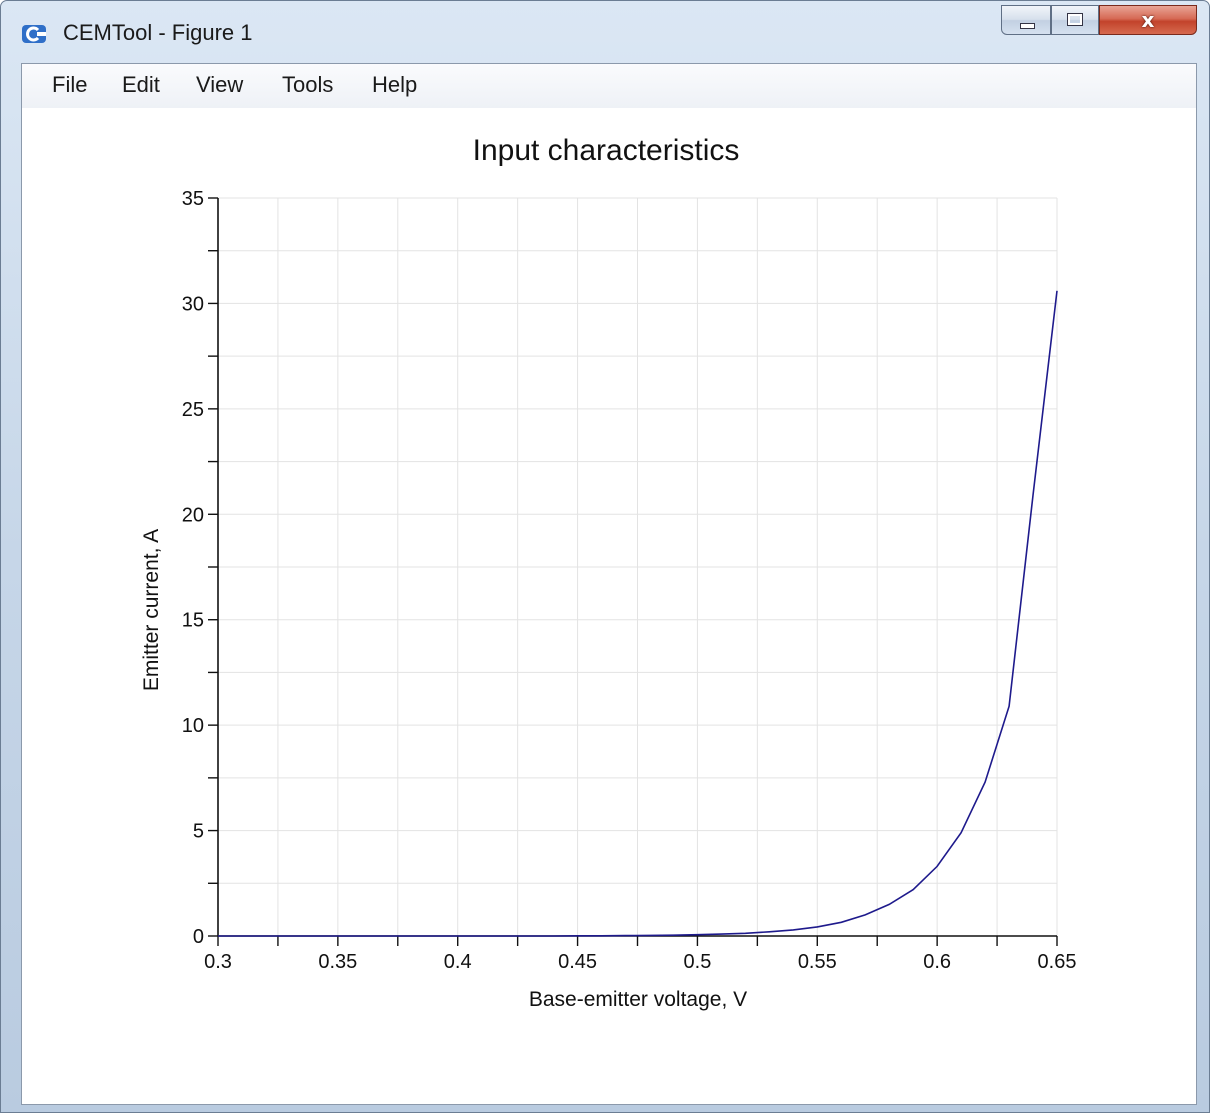  I want to click on cemtool-app-icon, so click(34, 34).